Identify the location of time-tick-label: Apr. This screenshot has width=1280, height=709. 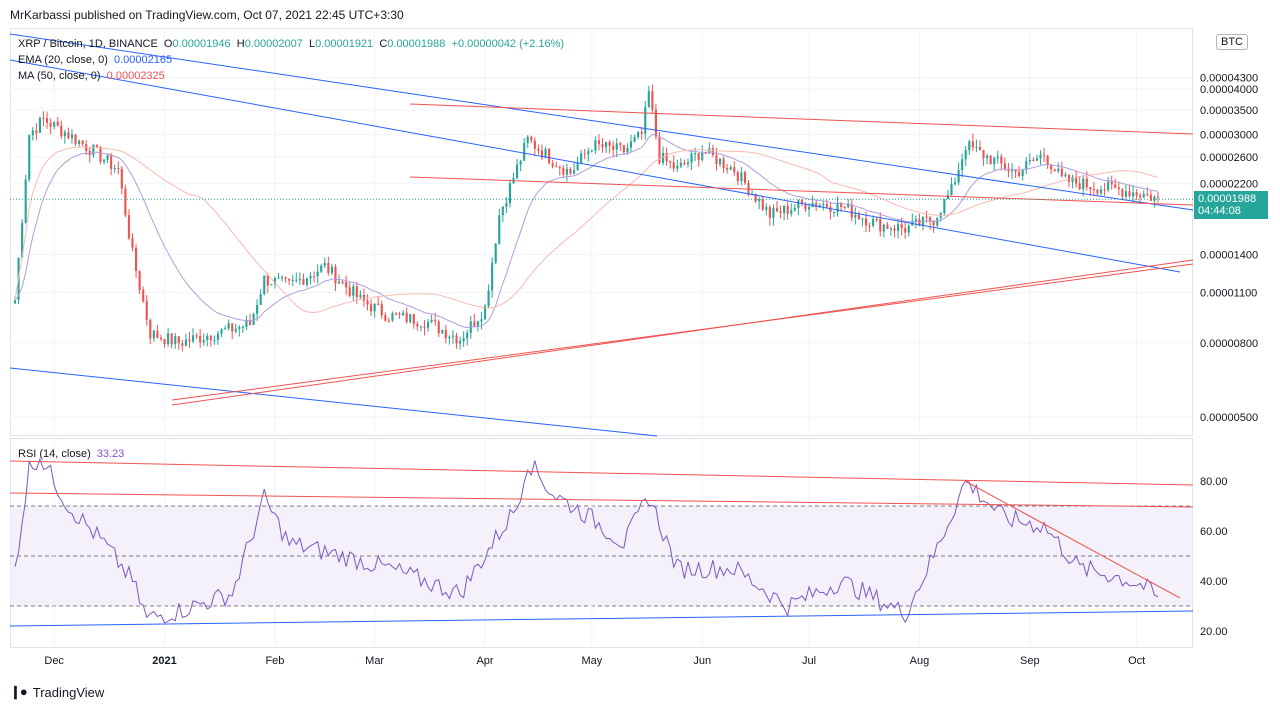
(484, 661).